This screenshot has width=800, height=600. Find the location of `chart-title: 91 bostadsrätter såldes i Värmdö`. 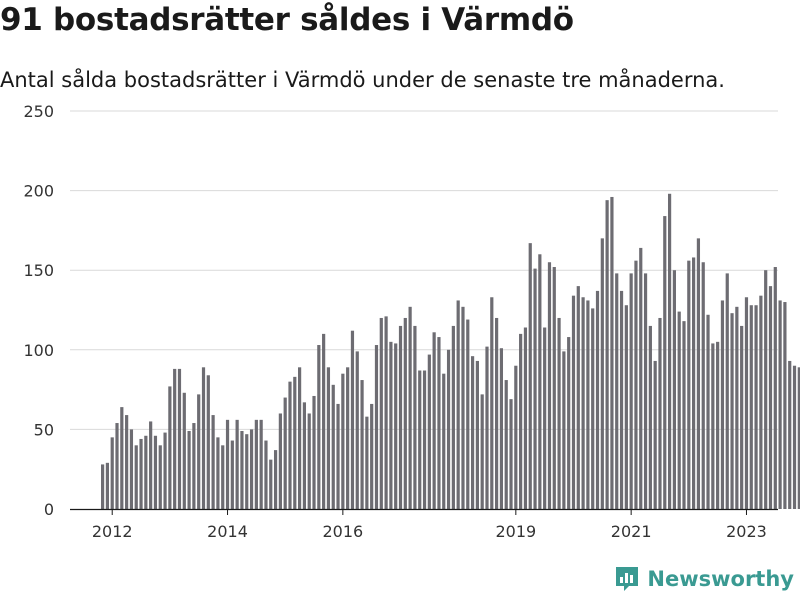

chart-title: 91 bostadsrätter såldes i Värmdö is located at coordinates (287, 20).